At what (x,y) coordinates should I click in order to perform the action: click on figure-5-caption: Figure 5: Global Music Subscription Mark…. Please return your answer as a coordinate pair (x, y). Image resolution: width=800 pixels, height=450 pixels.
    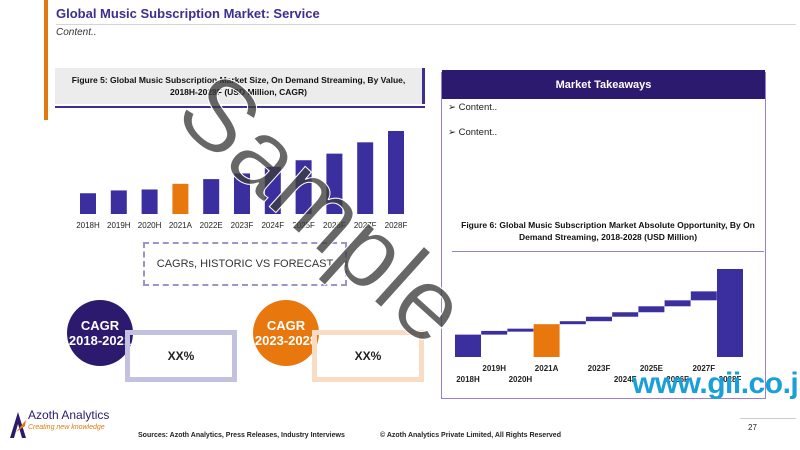
    Looking at the image, I should click on (240, 86).